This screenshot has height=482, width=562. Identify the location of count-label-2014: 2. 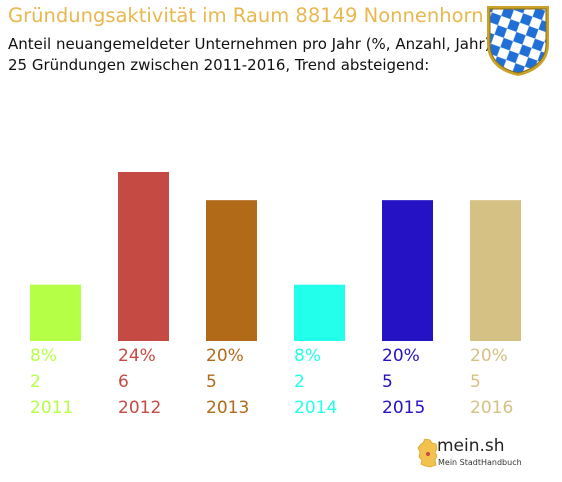
(299, 382).